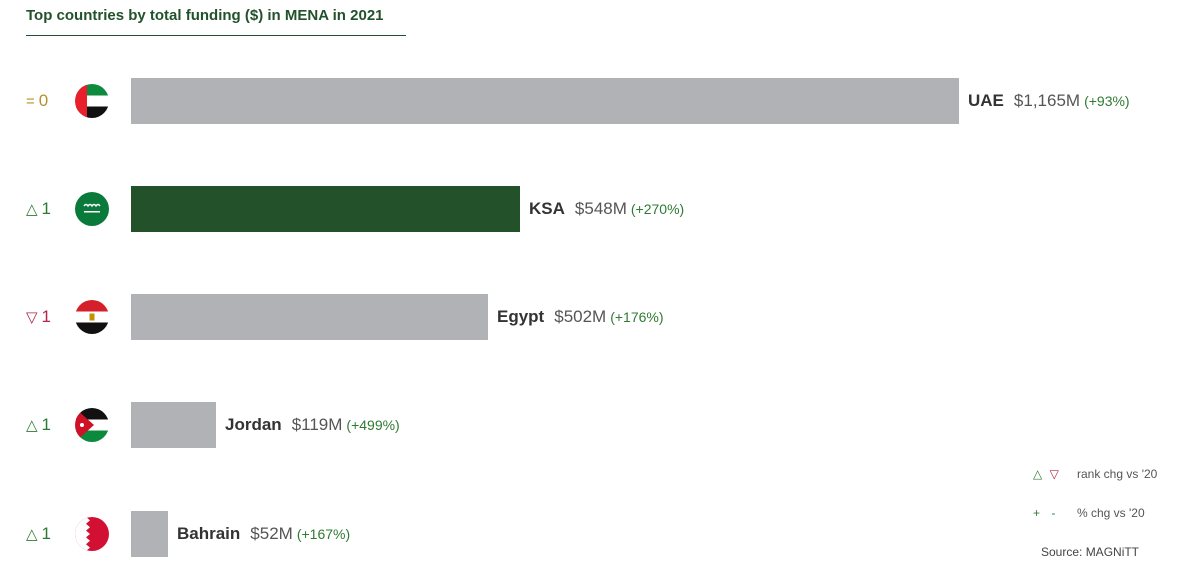 This screenshot has width=1189, height=565. I want to click on bahrain-flag-icon, so click(92, 534).